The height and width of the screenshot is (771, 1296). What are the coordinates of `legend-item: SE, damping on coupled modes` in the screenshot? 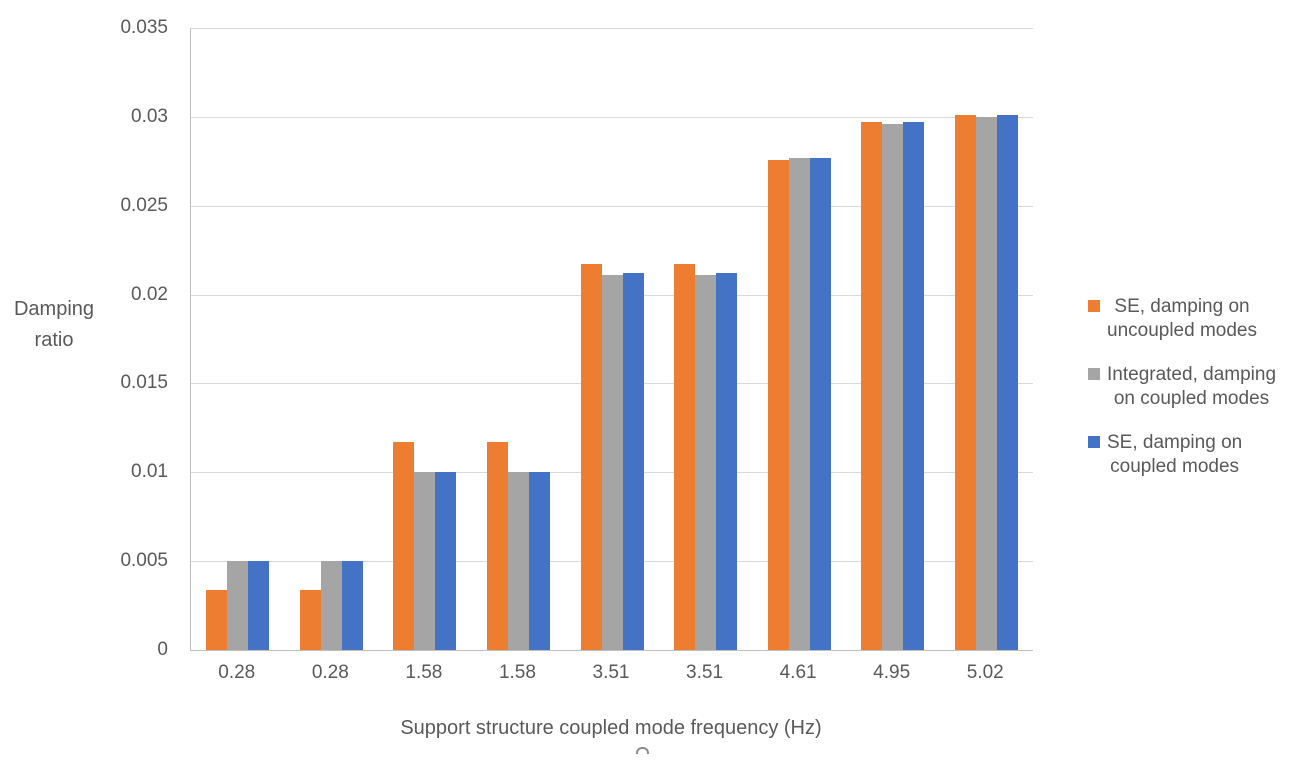 It's located at (1182, 455).